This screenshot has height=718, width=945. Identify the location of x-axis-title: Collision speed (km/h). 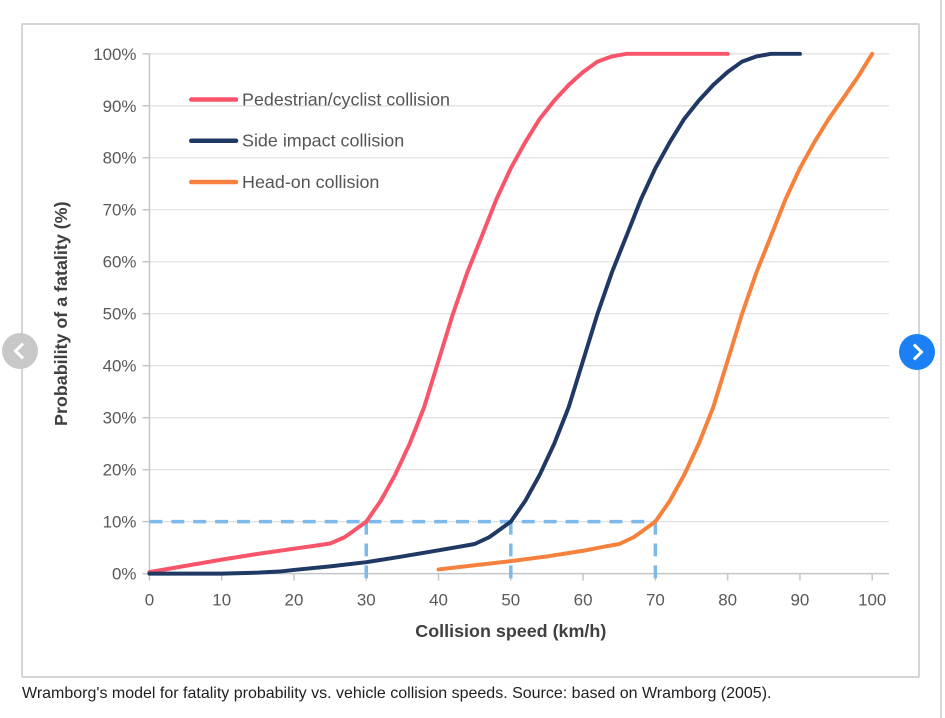
(510, 631).